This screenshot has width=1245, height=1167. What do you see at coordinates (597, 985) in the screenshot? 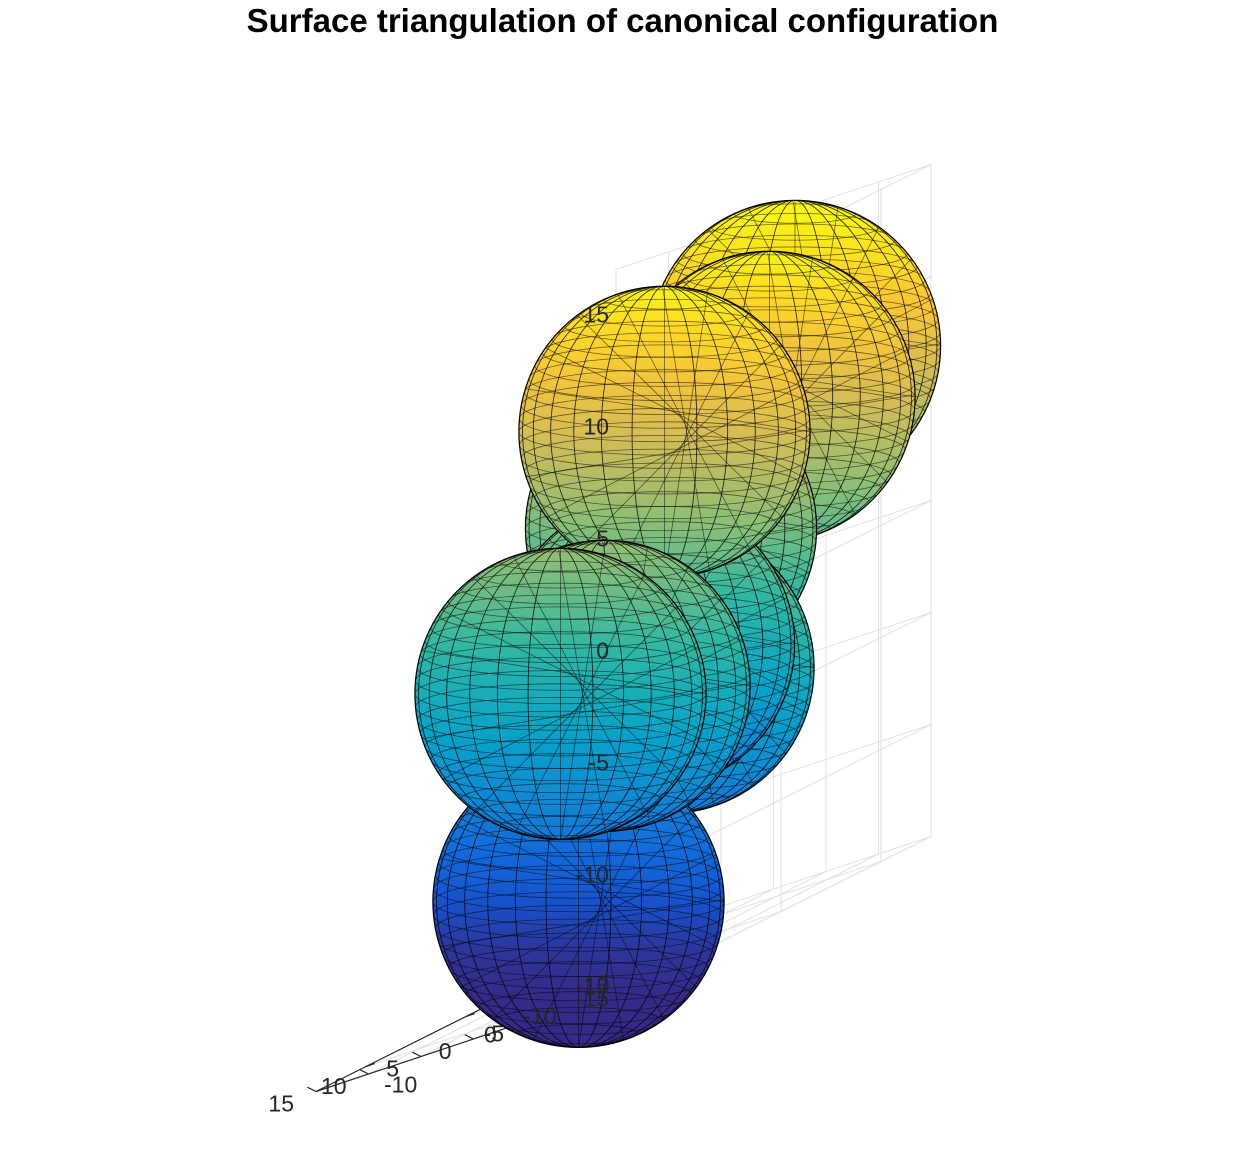
I see `y-tick-label: 10` at bounding box center [597, 985].